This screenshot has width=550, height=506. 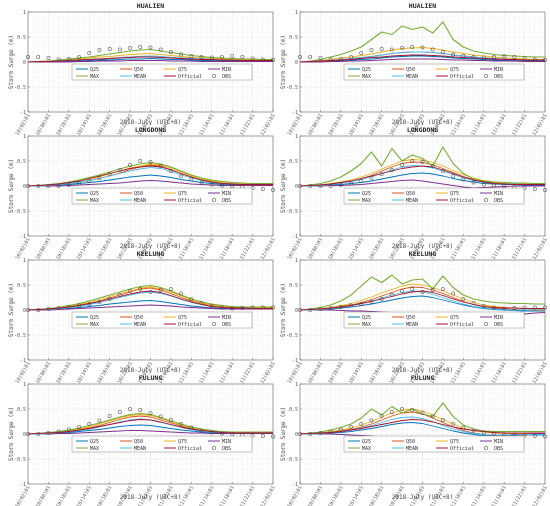 I want to click on x-tick-label: 10(06)01, so click(x=43, y=249).